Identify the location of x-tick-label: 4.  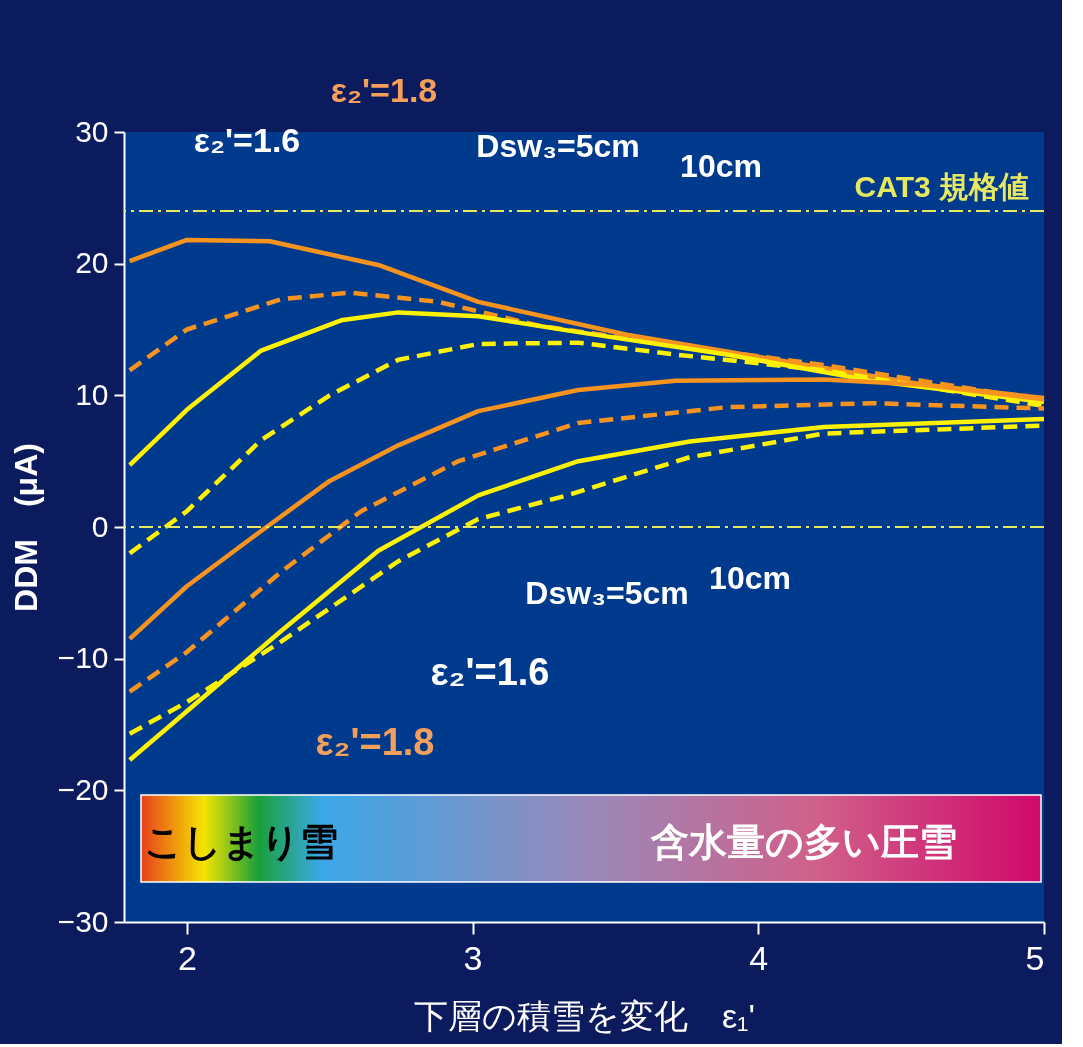
(759, 957).